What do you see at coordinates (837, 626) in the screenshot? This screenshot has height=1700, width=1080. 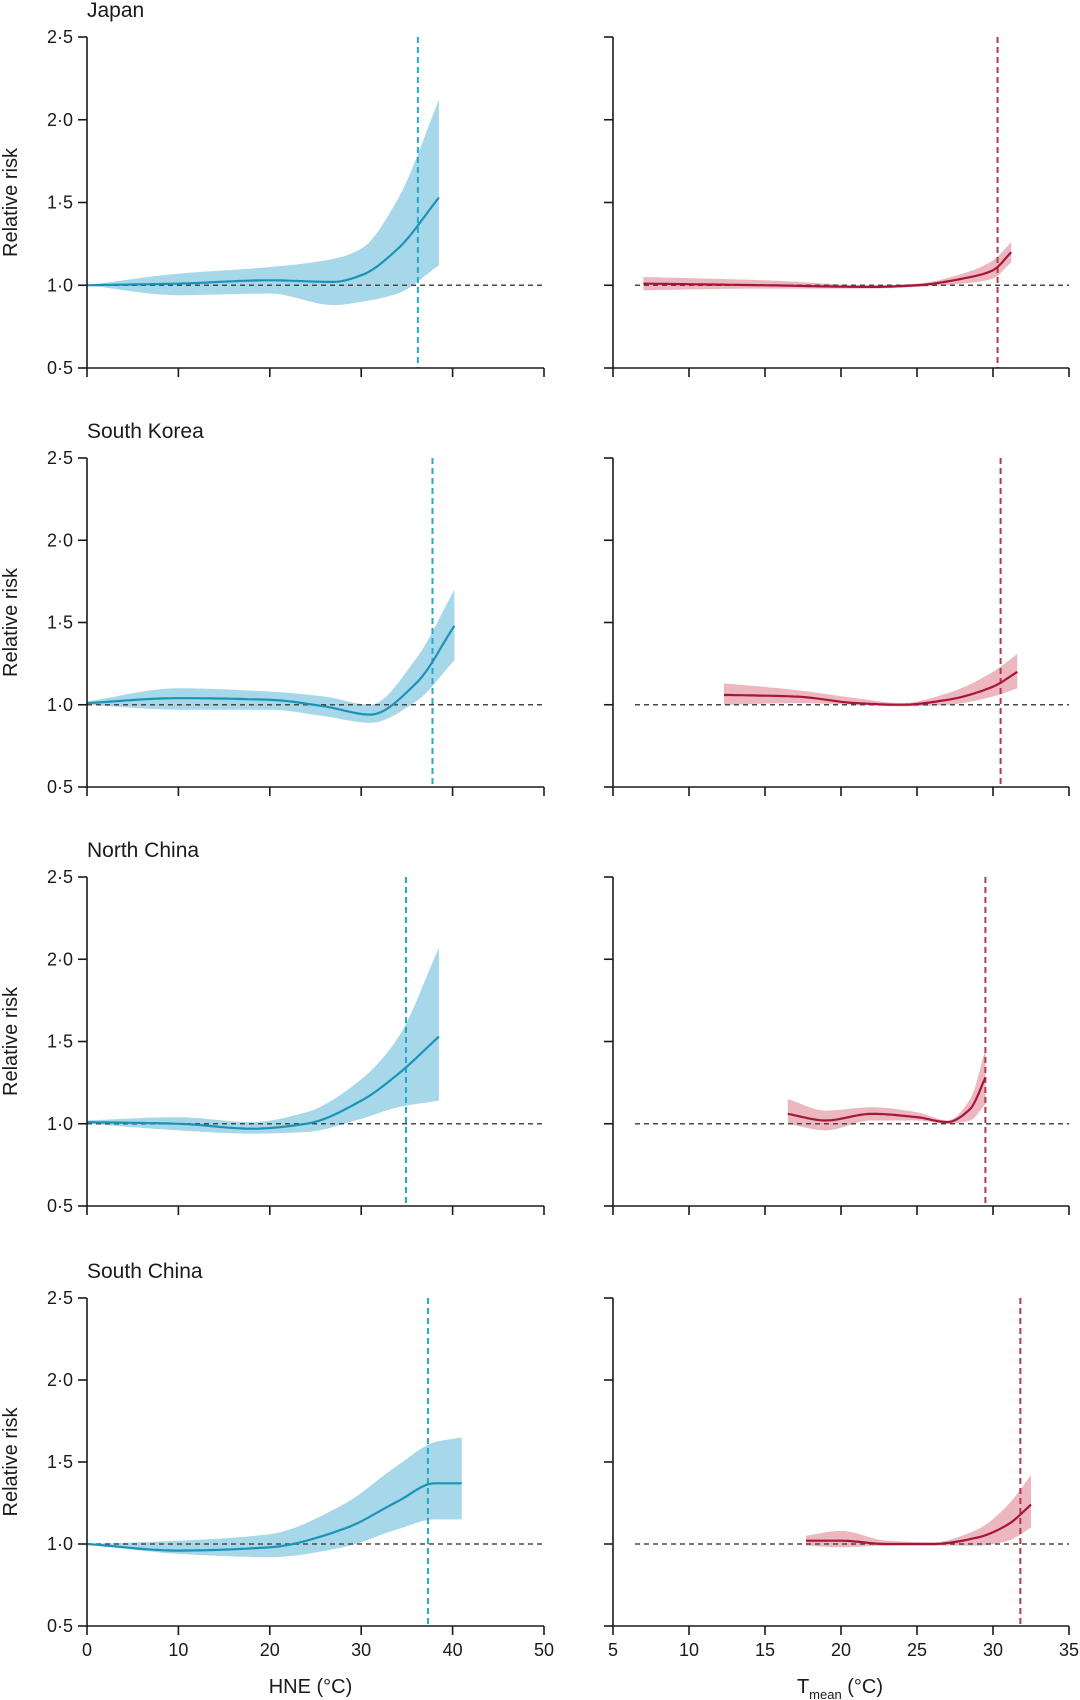 I see `panel-south-korea-tmean` at bounding box center [837, 626].